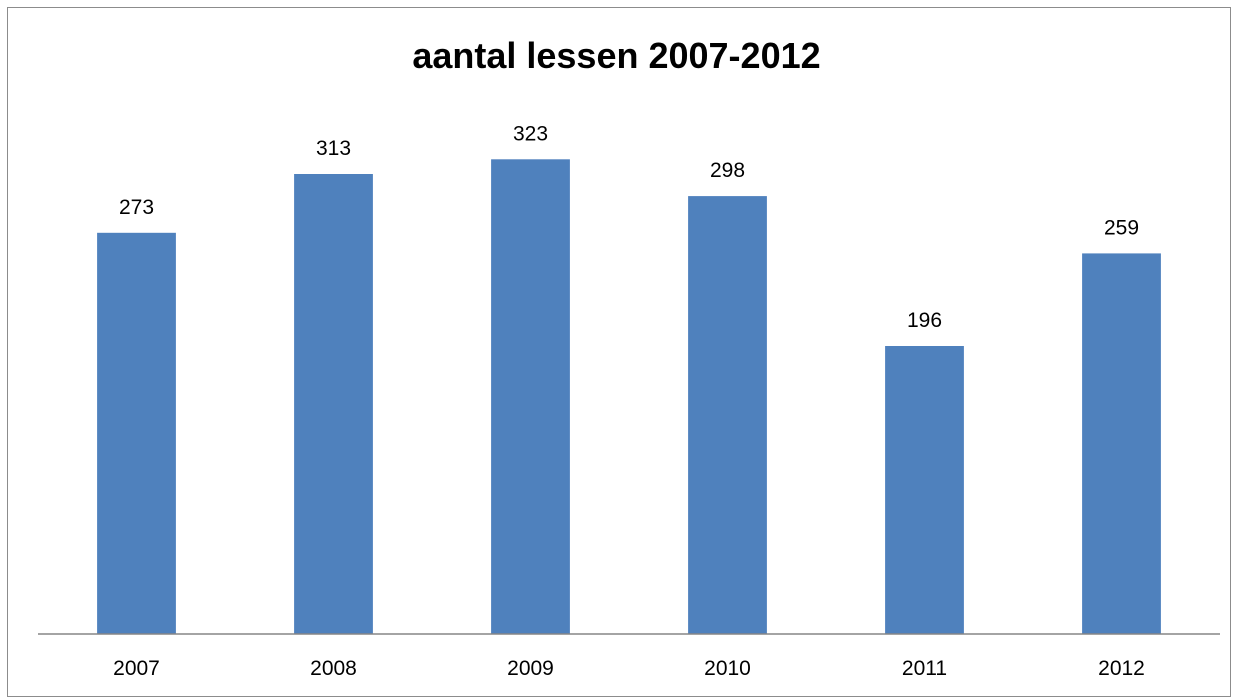 The height and width of the screenshot is (697, 1233). What do you see at coordinates (924, 490) in the screenshot?
I see `bar-2011` at bounding box center [924, 490].